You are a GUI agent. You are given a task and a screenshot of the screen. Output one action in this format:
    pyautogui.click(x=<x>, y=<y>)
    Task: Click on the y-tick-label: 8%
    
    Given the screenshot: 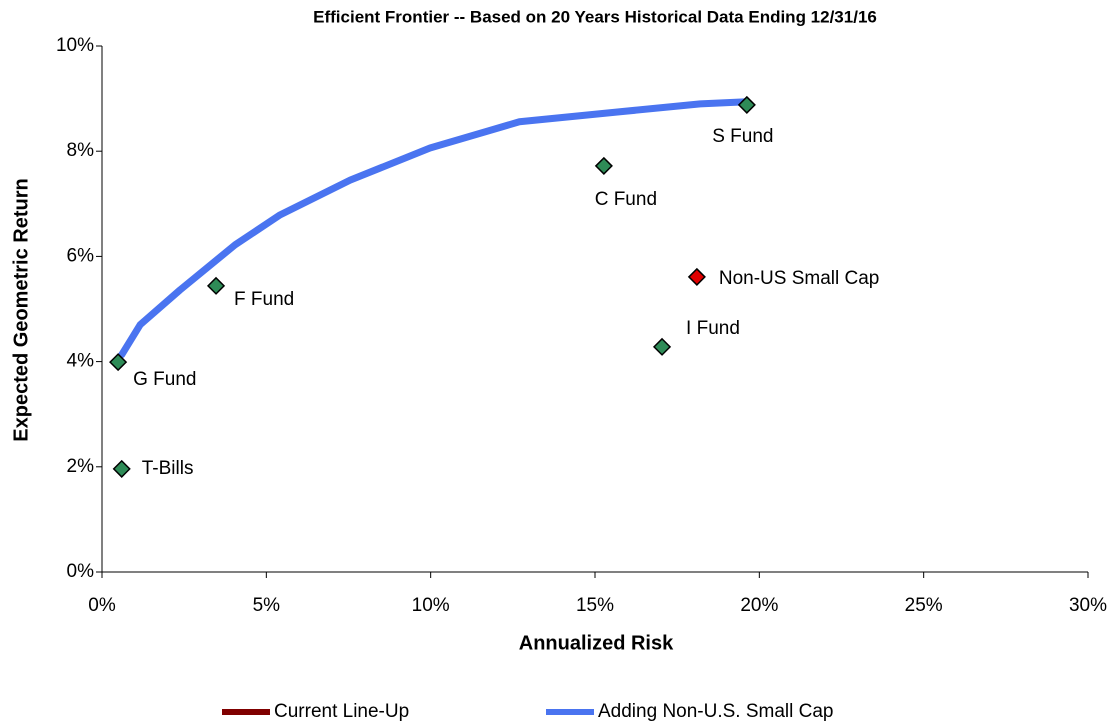 What is the action you would take?
    pyautogui.click(x=81, y=150)
    